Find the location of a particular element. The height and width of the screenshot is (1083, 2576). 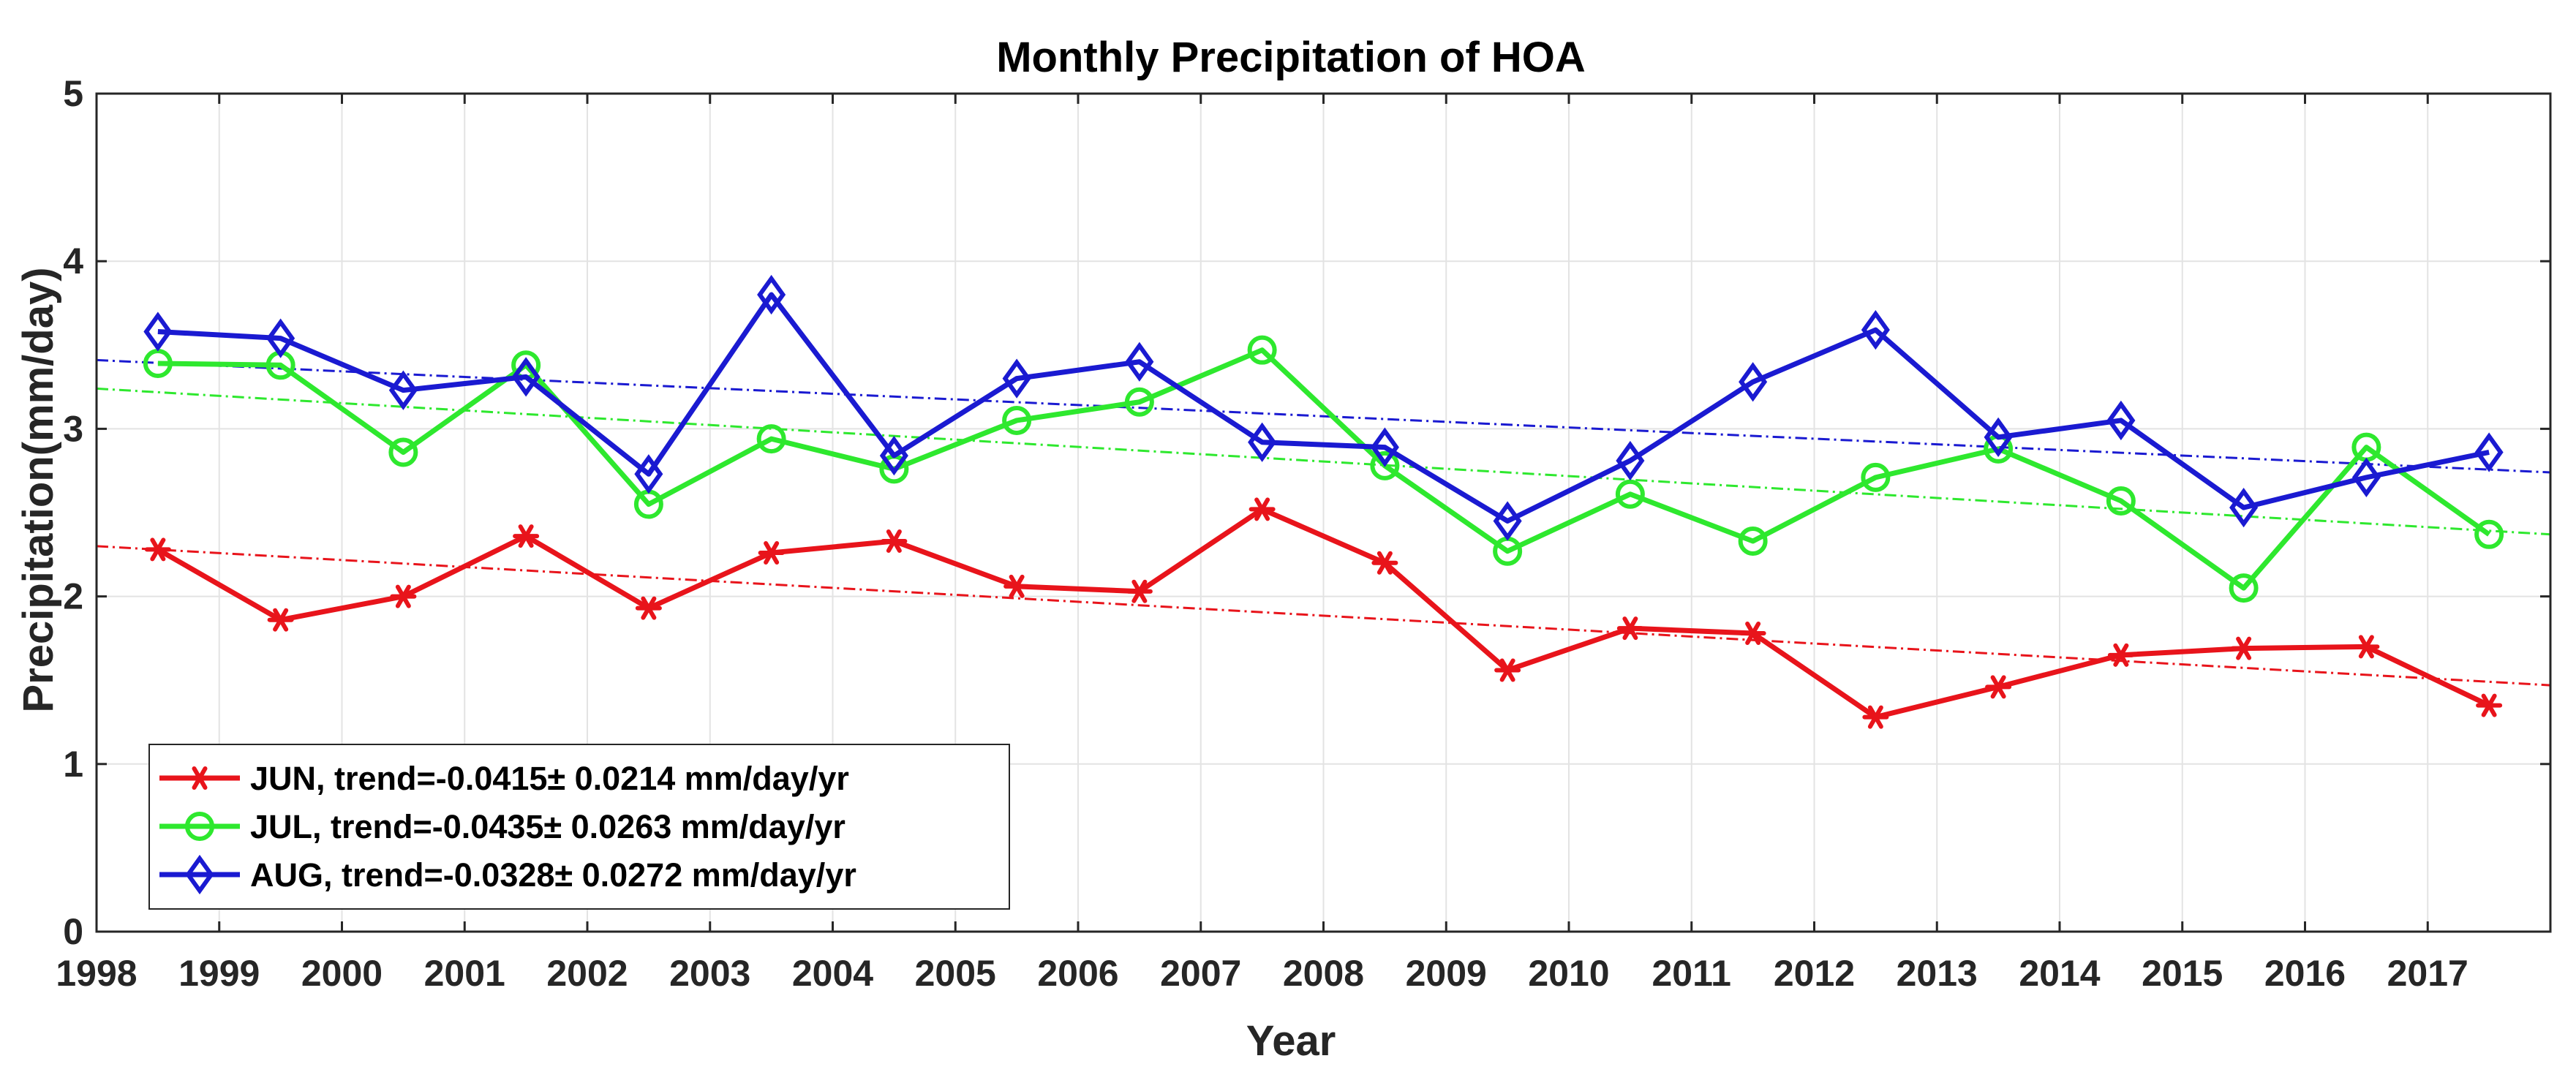

x-tick-label: 2005 is located at coordinates (955, 973).